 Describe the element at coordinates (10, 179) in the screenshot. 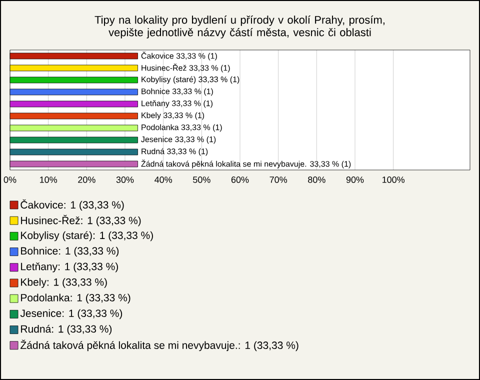

I see `x-tick-label: 0%` at that location.